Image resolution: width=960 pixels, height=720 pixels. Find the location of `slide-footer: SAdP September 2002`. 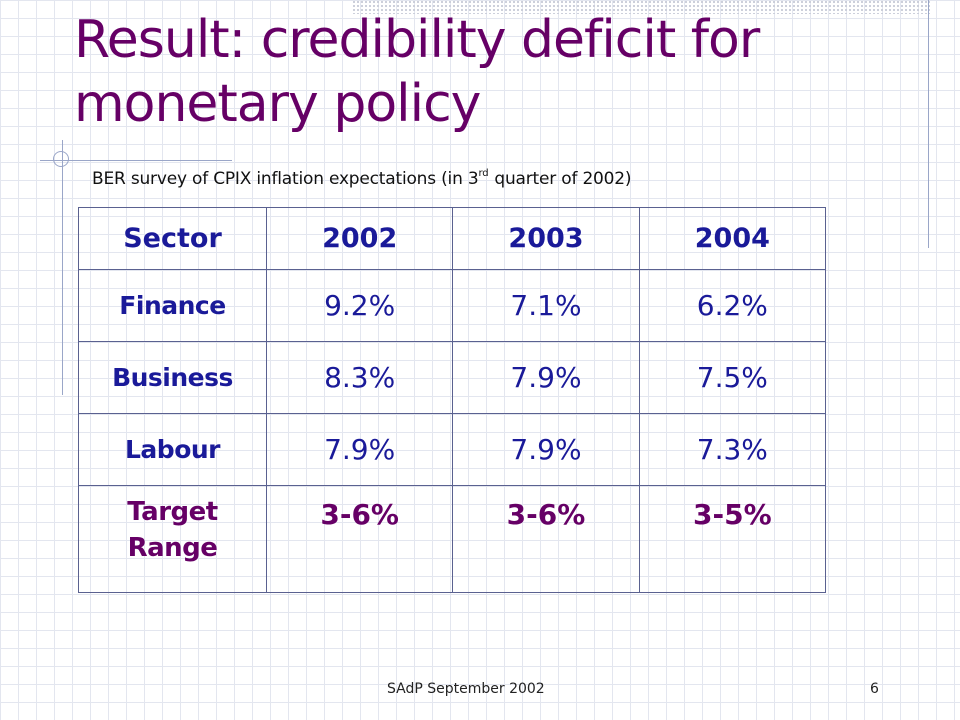

slide-footer: SAdP September 2002 is located at coordinates (466, 689).